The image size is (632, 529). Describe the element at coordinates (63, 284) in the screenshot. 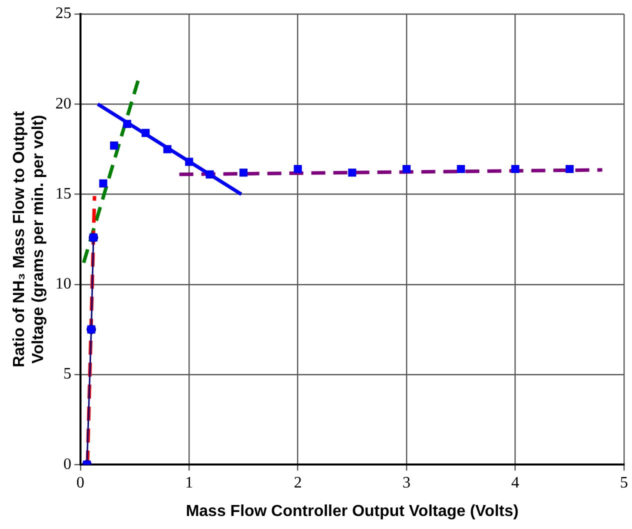

I see `y-tick-label: 10` at that location.